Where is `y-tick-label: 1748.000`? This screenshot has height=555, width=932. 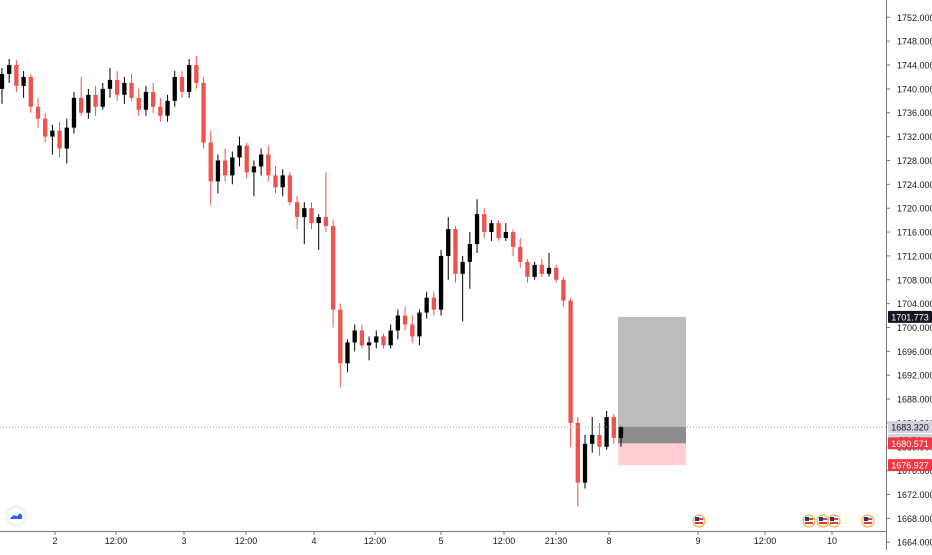 y-tick-label: 1748.000 is located at coordinates (914, 42).